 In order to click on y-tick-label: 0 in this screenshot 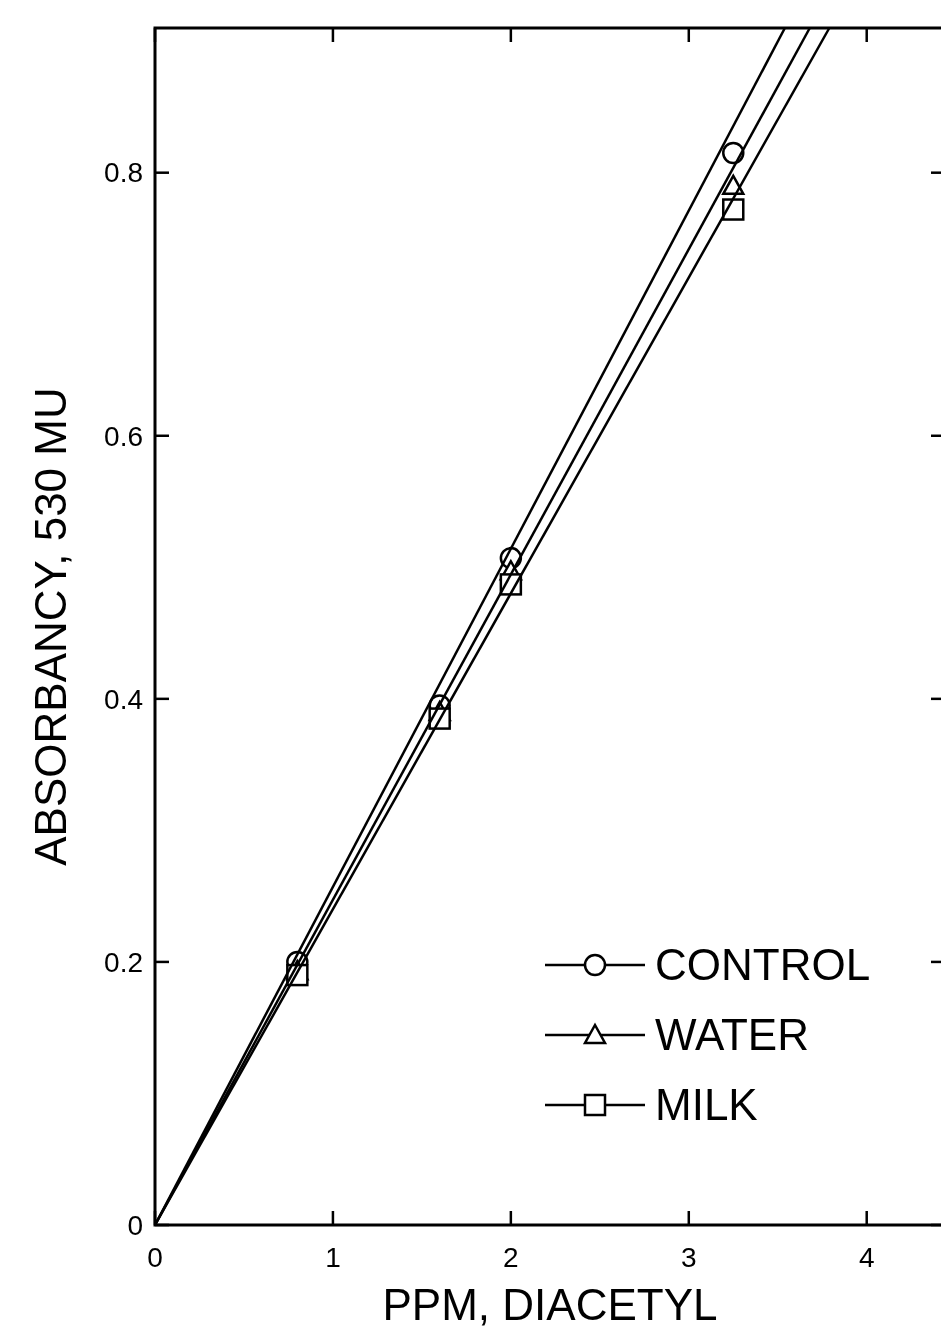, I will do `click(135, 1225)`.